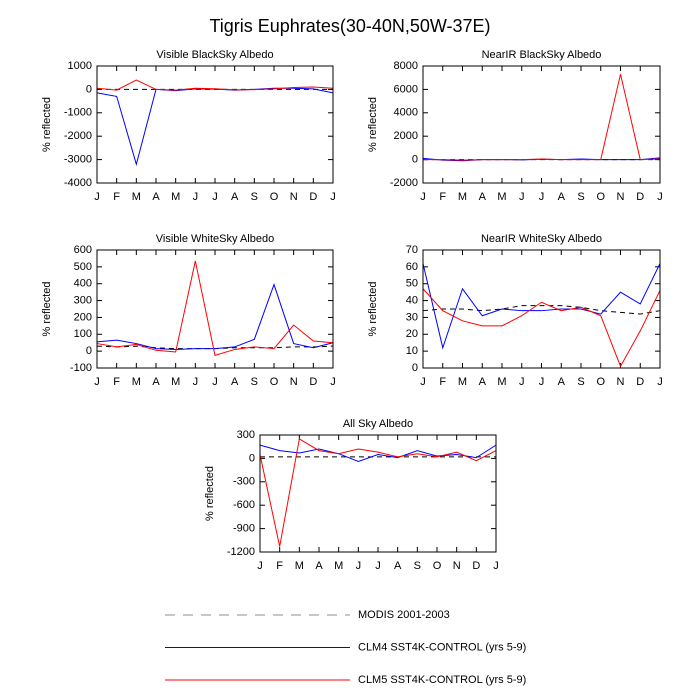 This screenshot has height=700, width=700. Describe the element at coordinates (83, 267) in the screenshot. I see `y-tick-label: 500` at that location.